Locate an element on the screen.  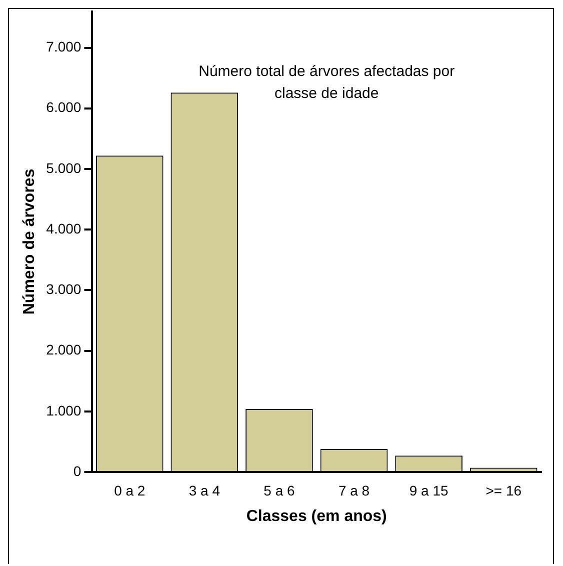
y-tick-label: 6.000 is located at coordinates (64, 107).